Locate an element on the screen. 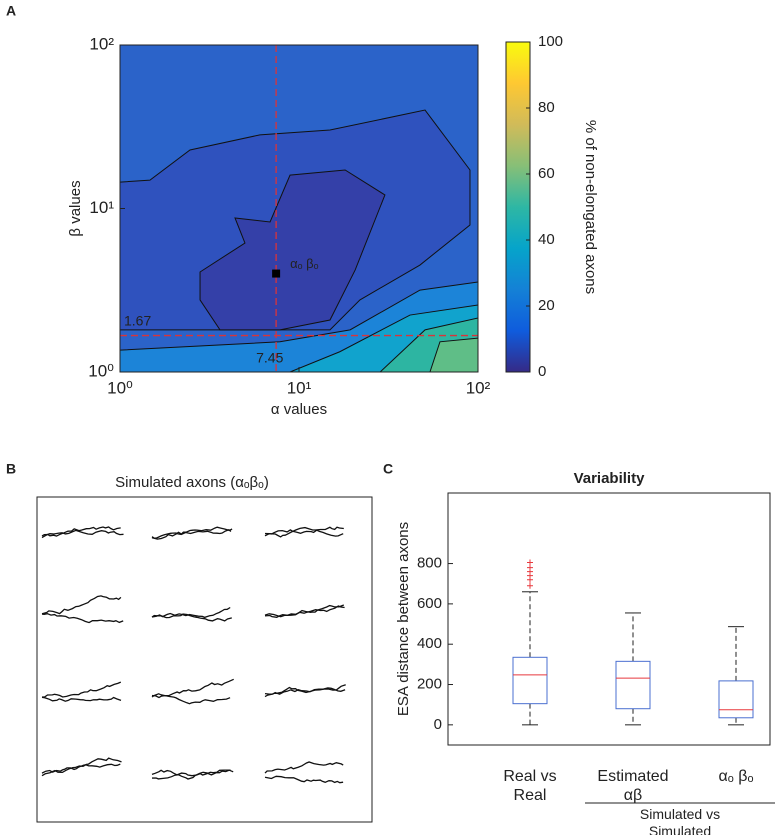 The image size is (776, 835). plot-frame is located at coordinates (609, 619).